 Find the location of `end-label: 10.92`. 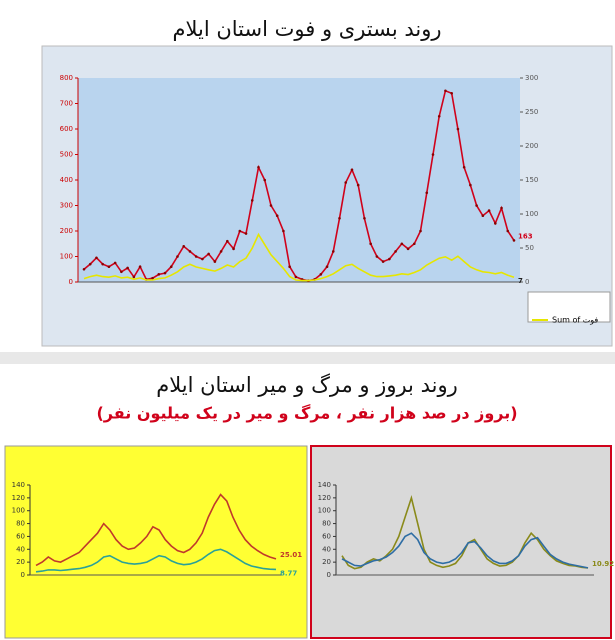

end-label: 10.92 is located at coordinates (603, 564).